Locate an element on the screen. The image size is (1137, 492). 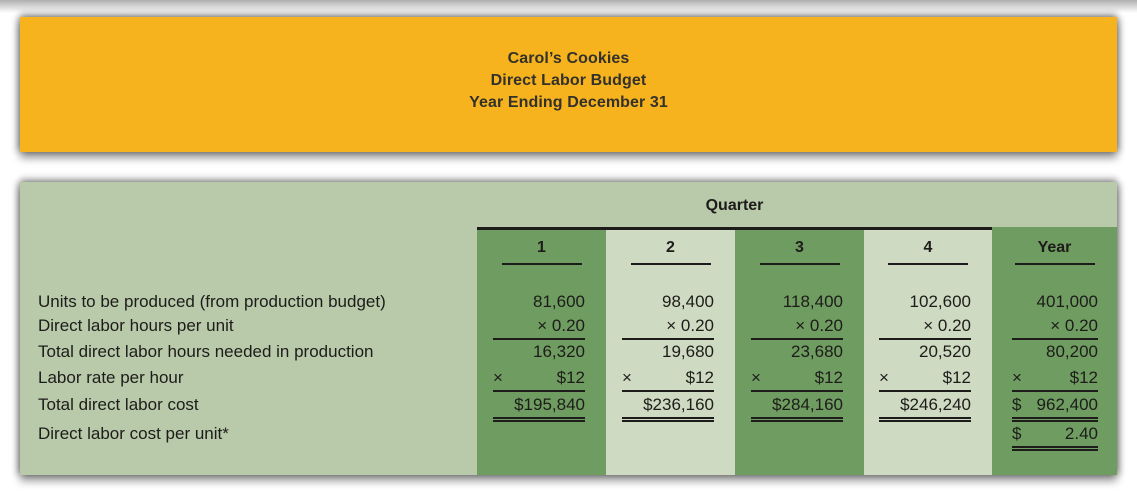
value-cell: 16,320 is located at coordinates (559, 351).